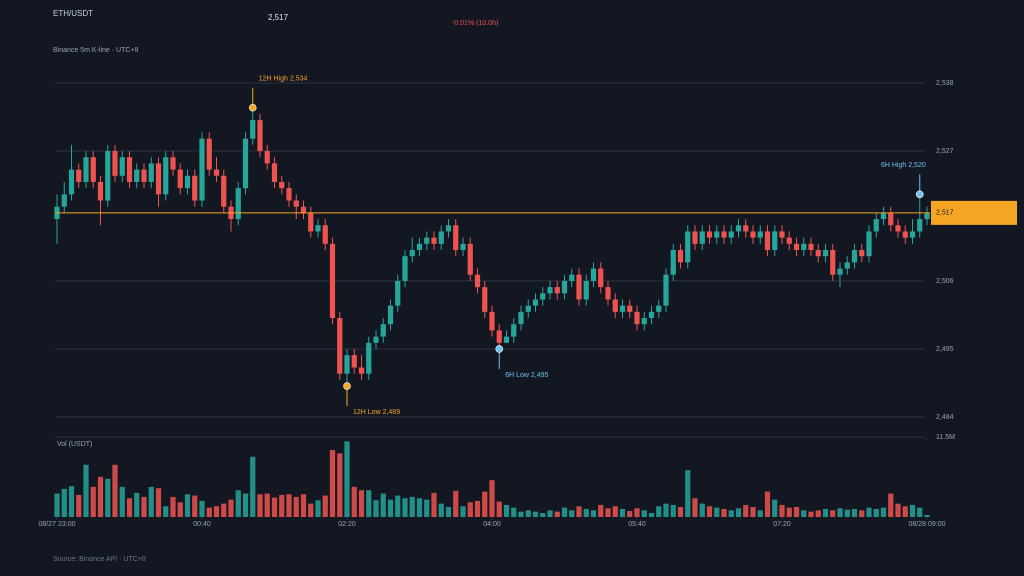 Image resolution: width=1024 pixels, height=576 pixels. Describe the element at coordinates (637, 524) in the screenshot. I see `x-tick-label: 05:40` at that location.